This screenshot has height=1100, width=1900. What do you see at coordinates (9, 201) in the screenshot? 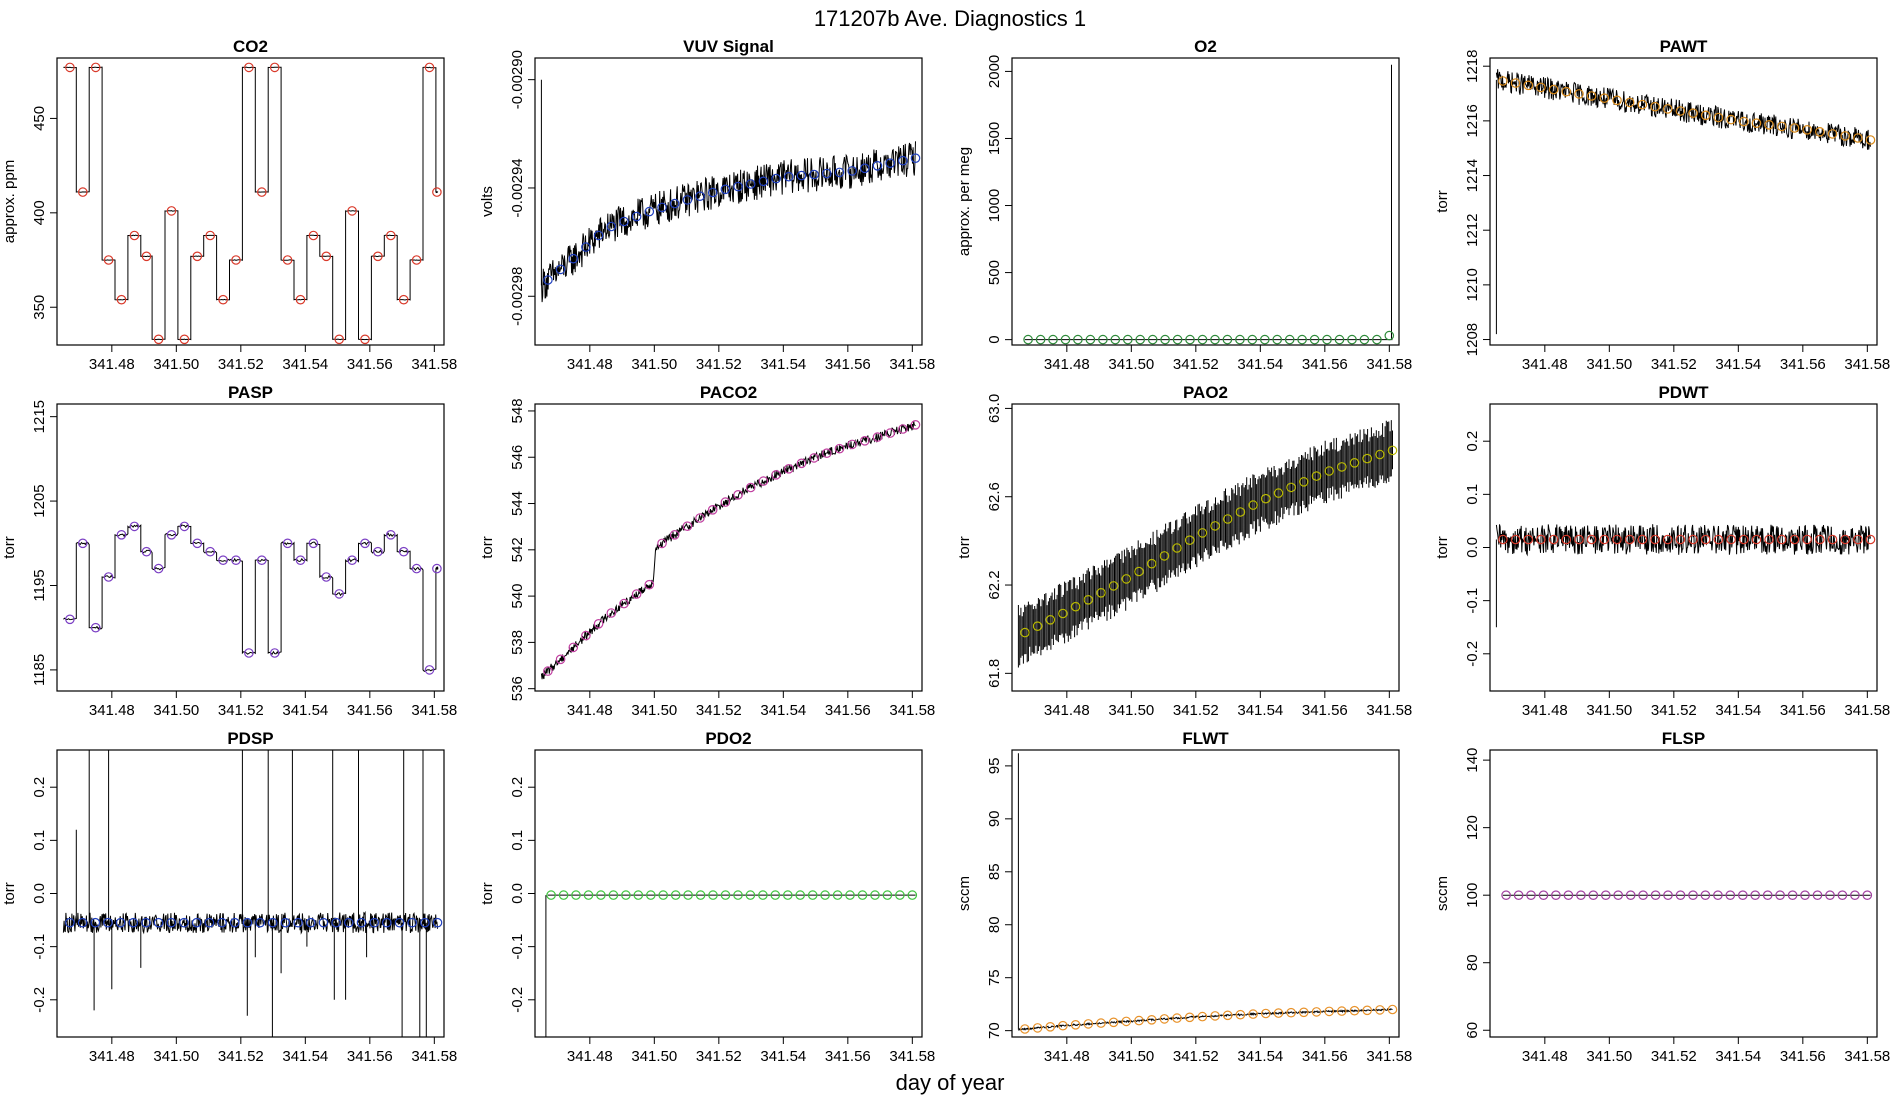
I see `y-axis-label: approx. ppm` at bounding box center [9, 201].